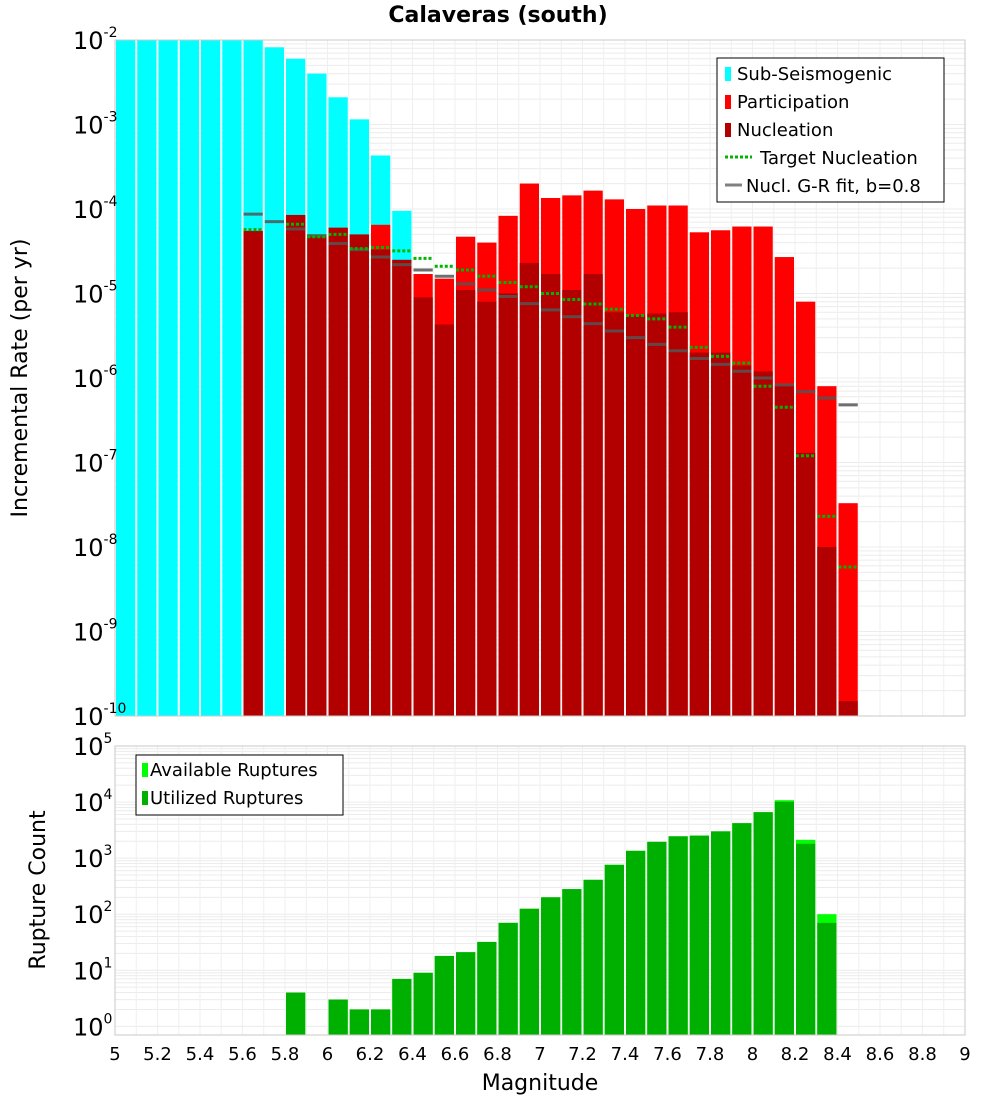  I want to click on y-tick-label: 10⁻², so click(95, 40).